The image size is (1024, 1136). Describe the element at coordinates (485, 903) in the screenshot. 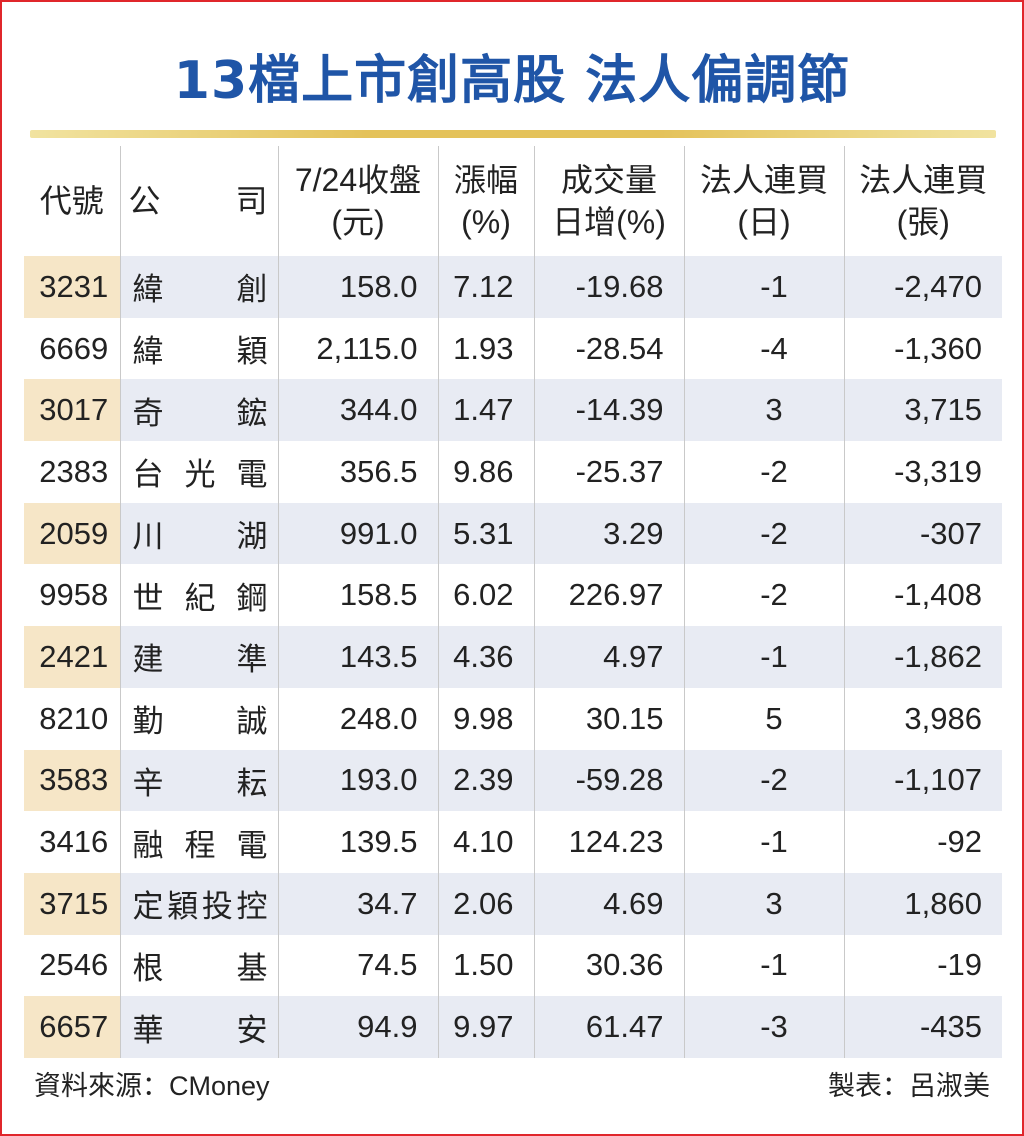

I see `change-pct-cell: 2.06` at that location.